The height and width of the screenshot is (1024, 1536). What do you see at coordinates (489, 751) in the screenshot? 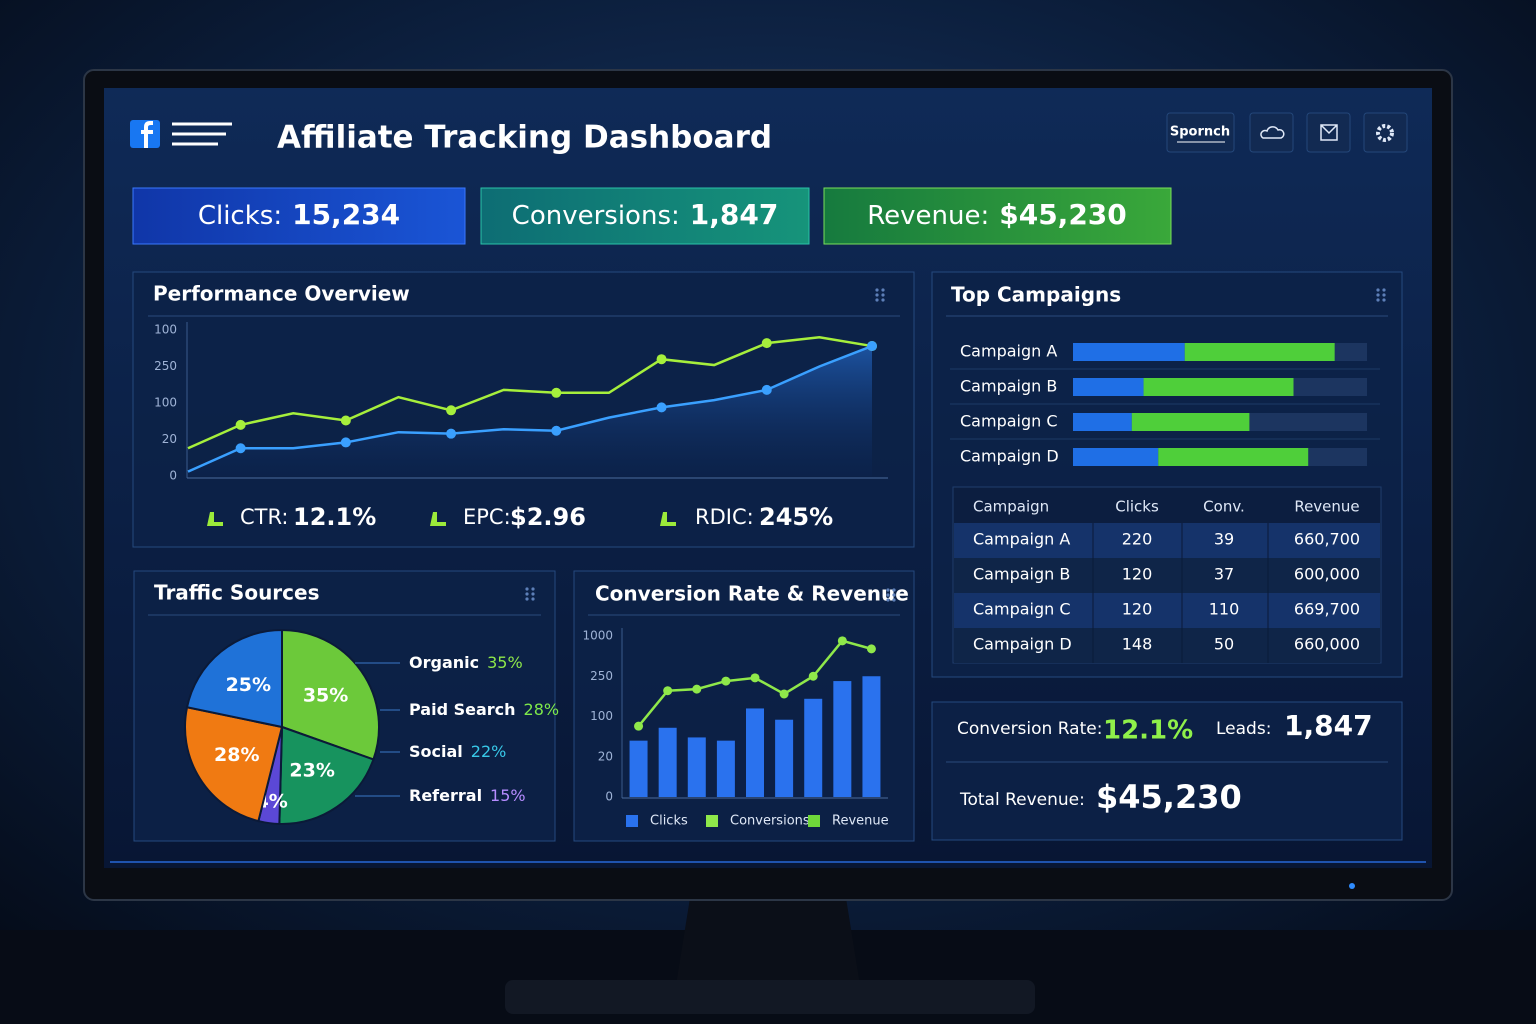
I see `legend-value: 22%` at bounding box center [489, 751].